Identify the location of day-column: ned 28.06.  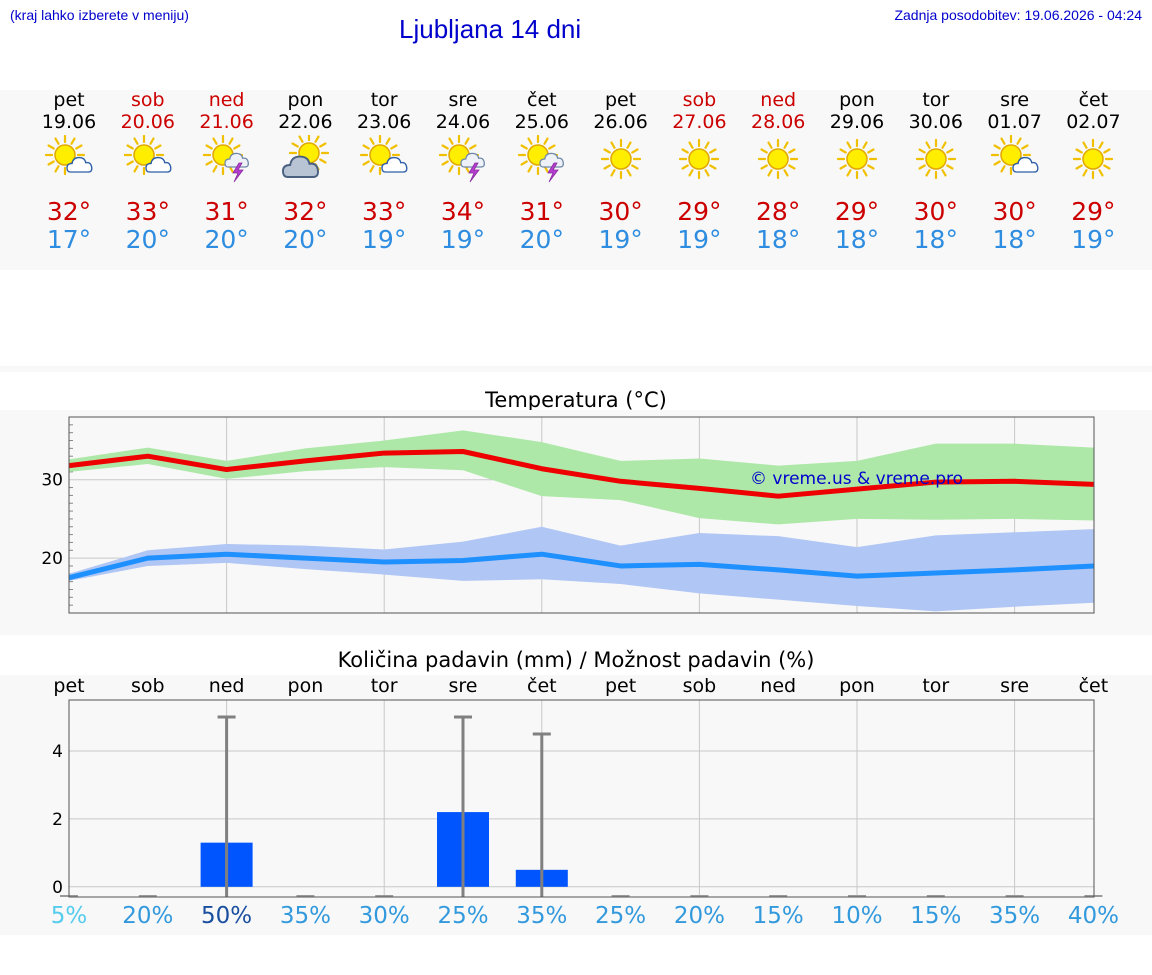
(778, 111).